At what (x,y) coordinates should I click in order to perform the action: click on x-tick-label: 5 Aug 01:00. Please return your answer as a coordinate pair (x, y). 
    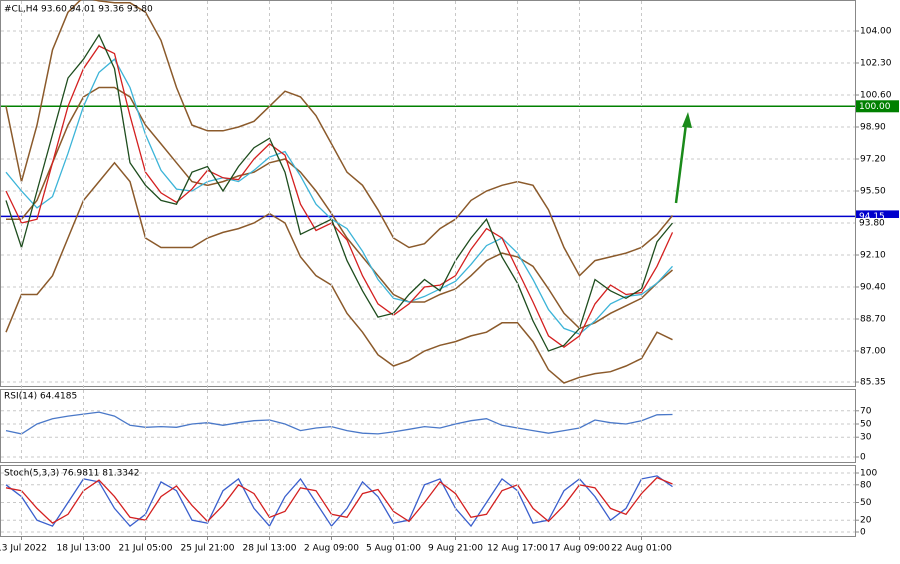
    Looking at the image, I should click on (393, 549).